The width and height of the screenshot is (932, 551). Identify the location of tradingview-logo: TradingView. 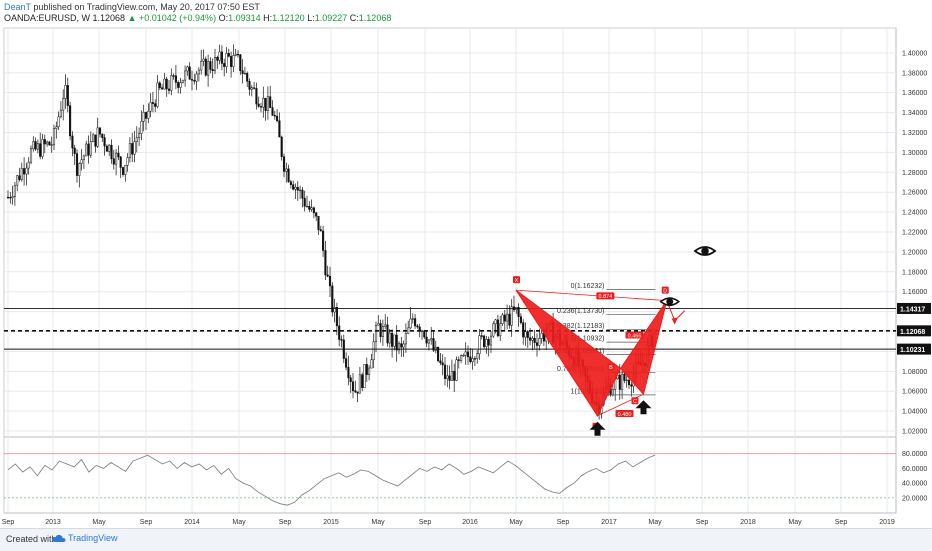
(85, 538).